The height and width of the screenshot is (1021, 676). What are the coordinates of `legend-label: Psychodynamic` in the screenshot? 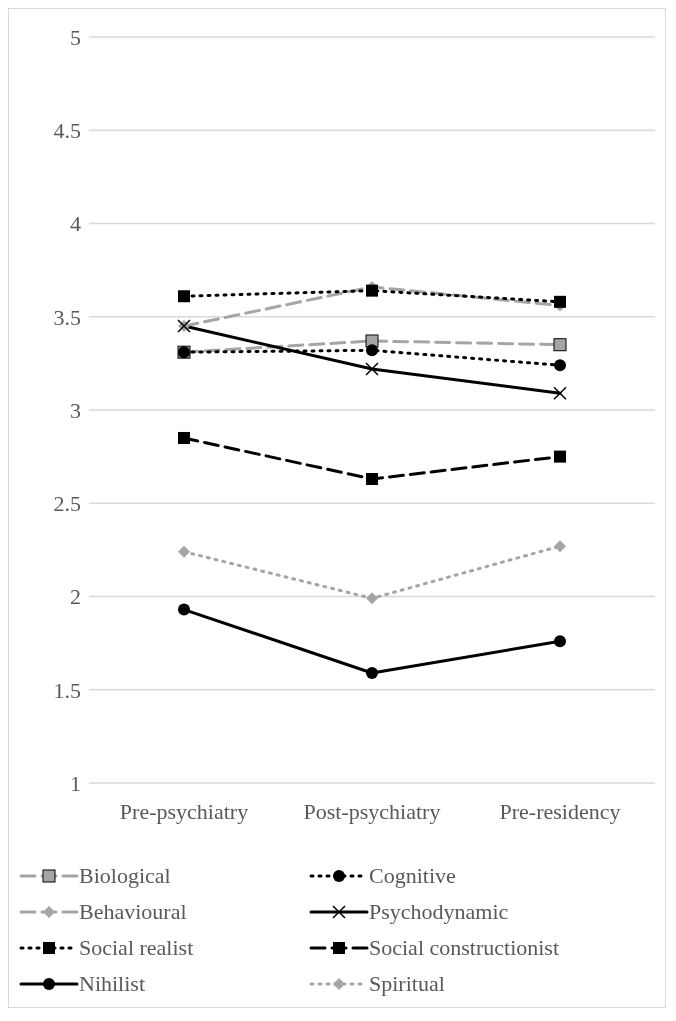 It's located at (439, 912).